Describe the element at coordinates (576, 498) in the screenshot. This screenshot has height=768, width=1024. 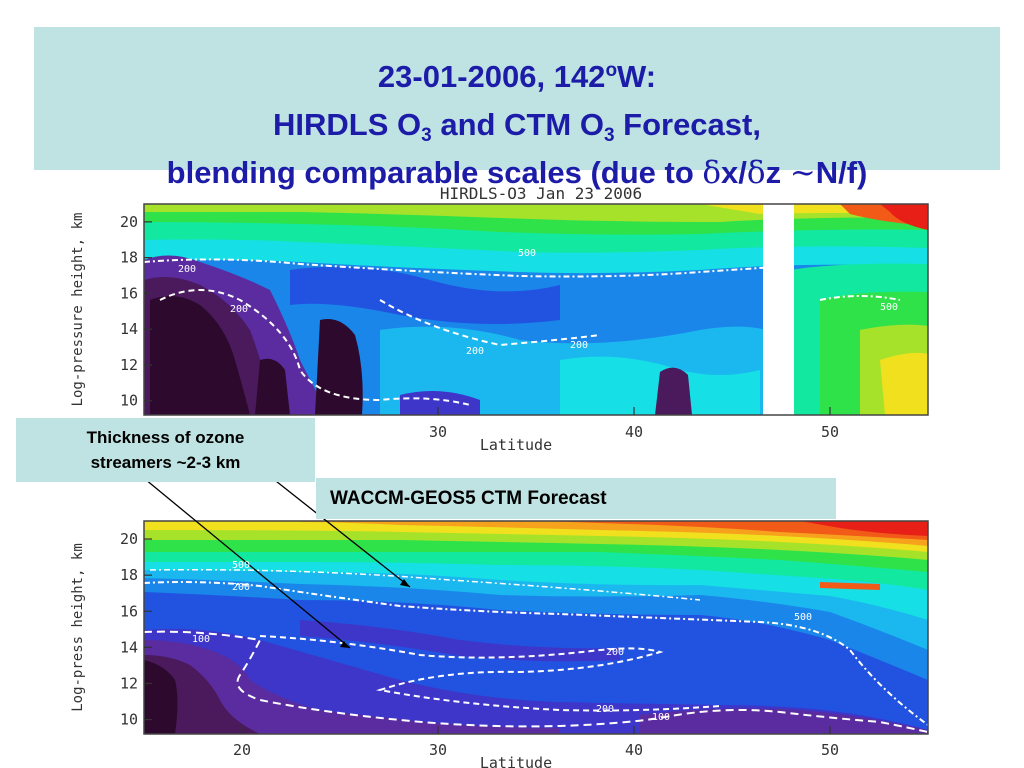
I see `callout-waccm-forecast: WACCM-GEOS5 CTM Forecast` at that location.